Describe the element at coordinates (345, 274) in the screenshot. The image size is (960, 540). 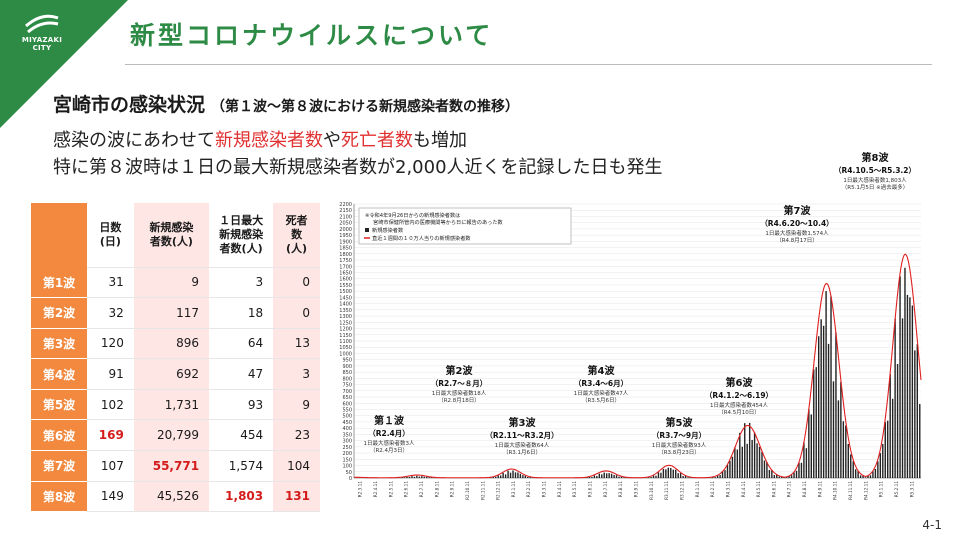
I see `y-tick-label: 1650` at that location.